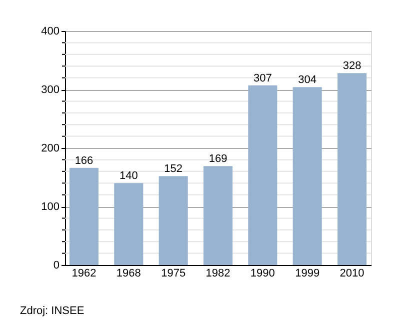  I want to click on data-label: 307, so click(262, 78).